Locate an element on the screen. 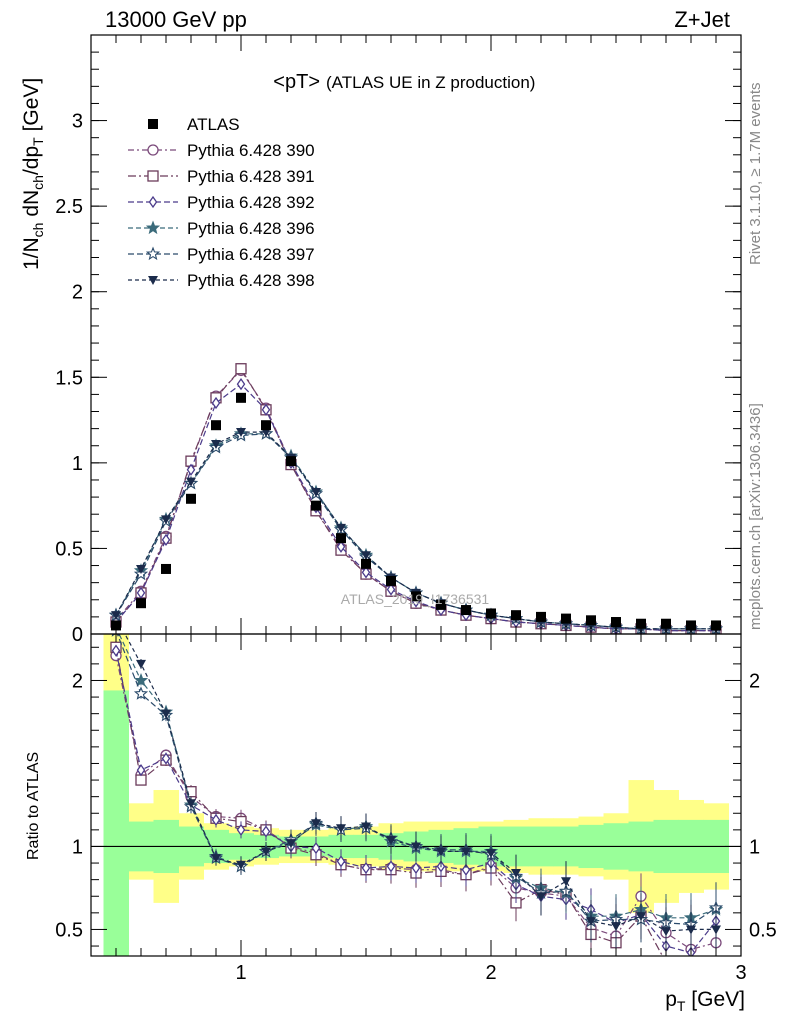 The height and width of the screenshot is (1024, 786). svg-text: pT [GeV] is located at coordinates (705, 1001).